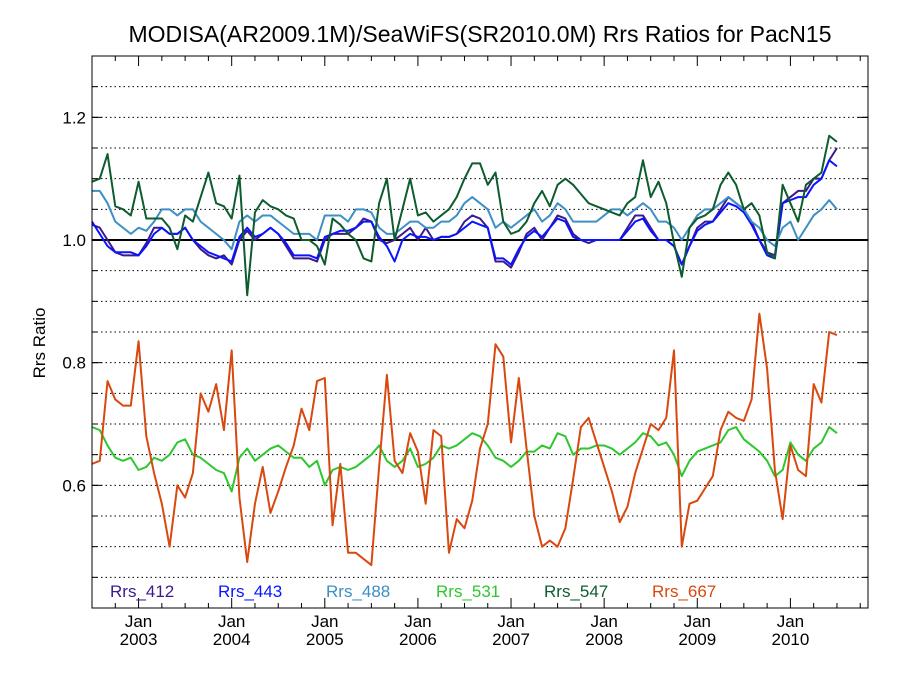 This screenshot has height=675, width=900. Describe the element at coordinates (74, 363) in the screenshot. I see `y-tick-label: 0.8` at that location.